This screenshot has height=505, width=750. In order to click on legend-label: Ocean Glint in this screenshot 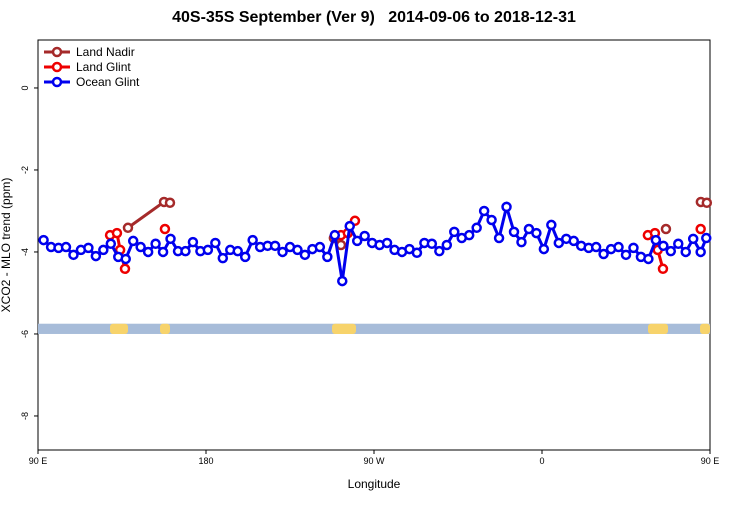, I will do `click(108, 82)`.